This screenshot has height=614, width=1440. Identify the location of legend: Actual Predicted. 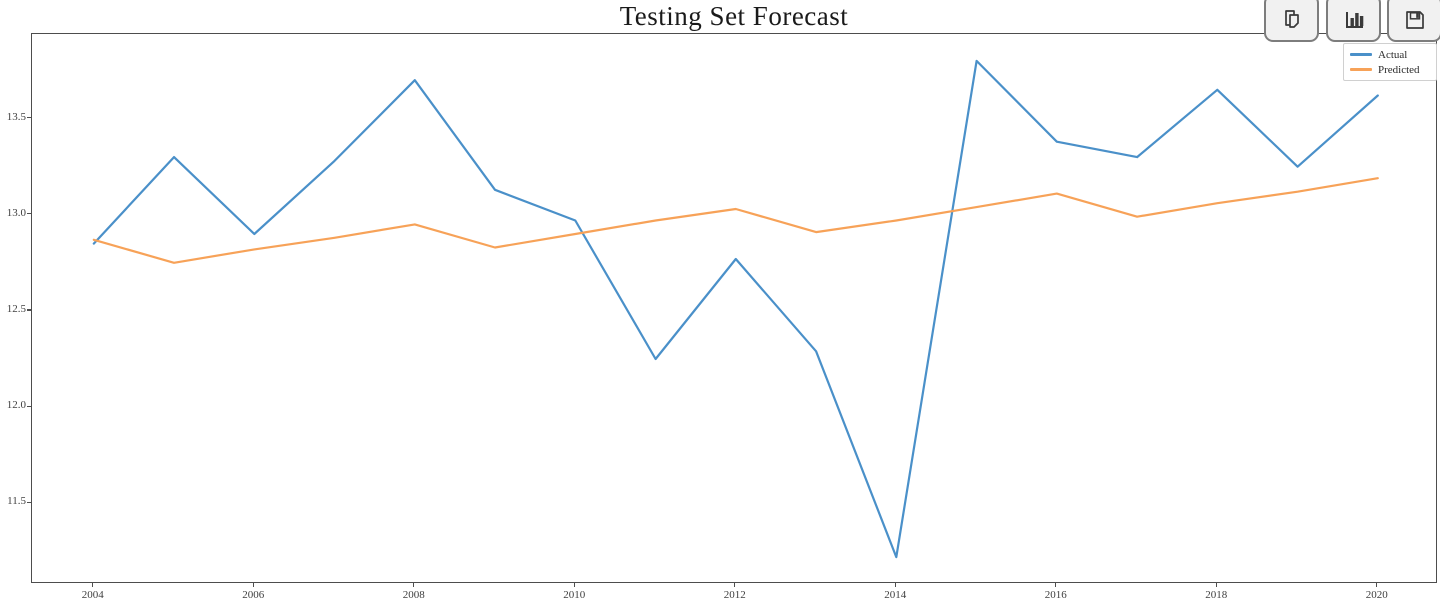
(1390, 62).